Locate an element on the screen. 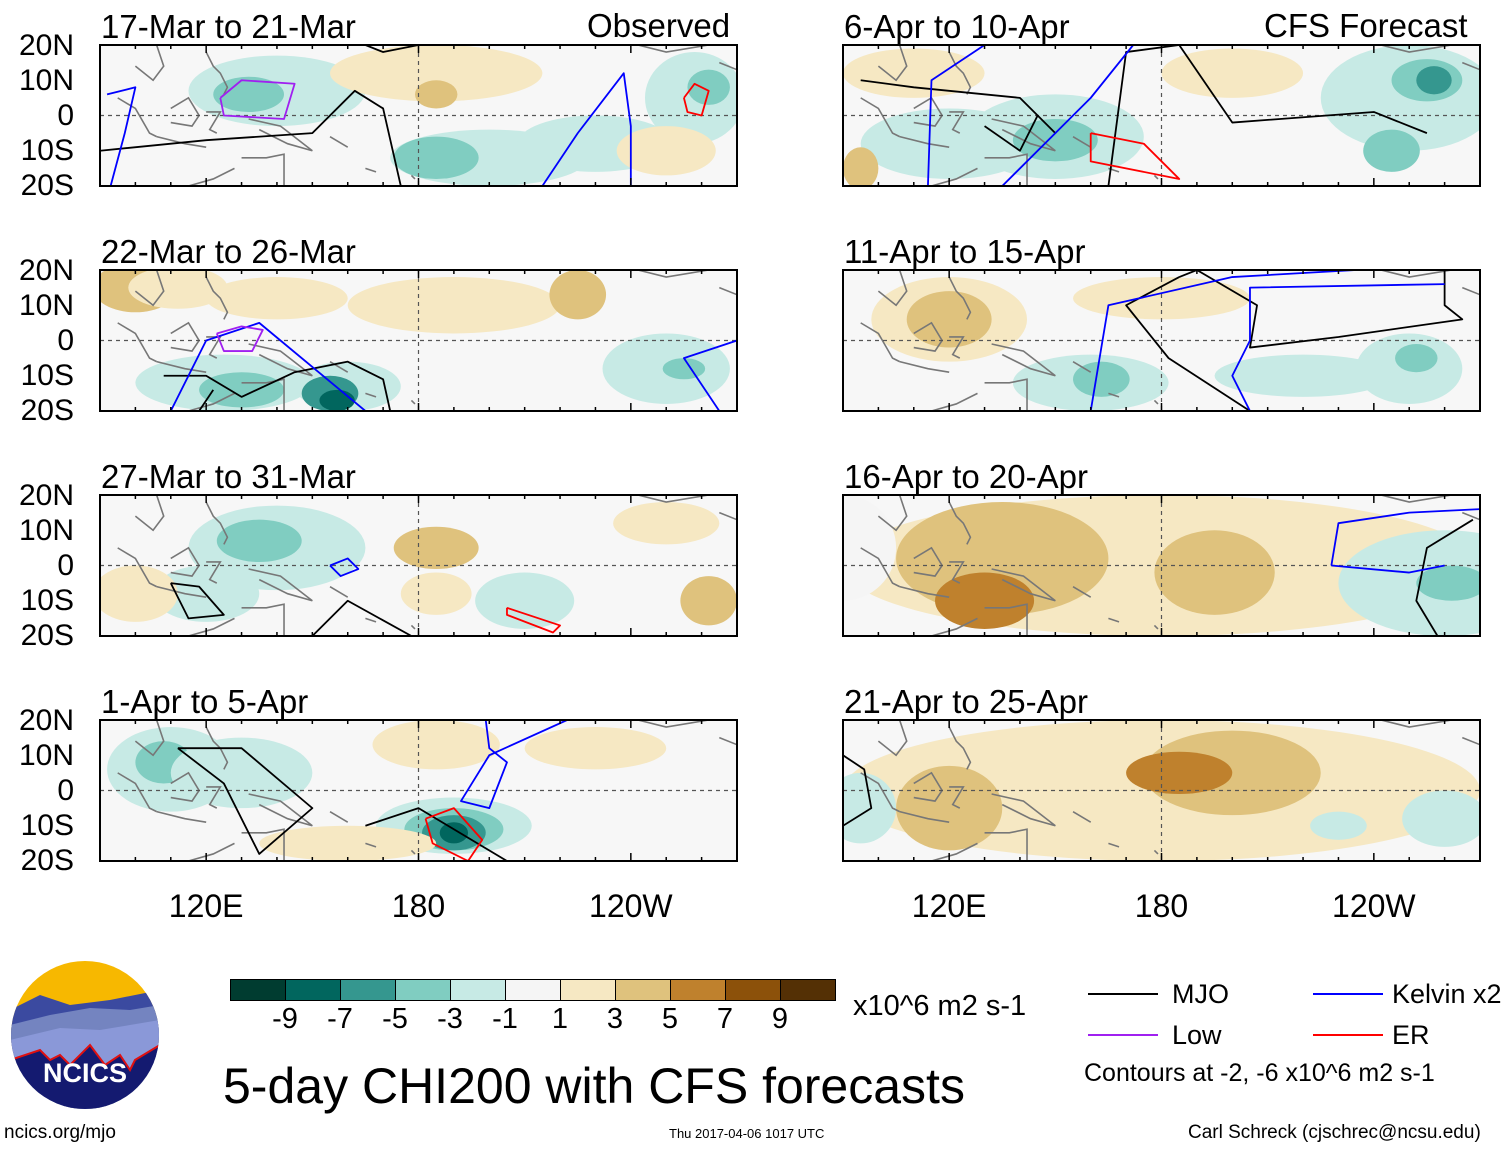 Image resolution: width=1510 pixels, height=1149 pixels. legend-mjo-label: MJO is located at coordinates (1200, 994).